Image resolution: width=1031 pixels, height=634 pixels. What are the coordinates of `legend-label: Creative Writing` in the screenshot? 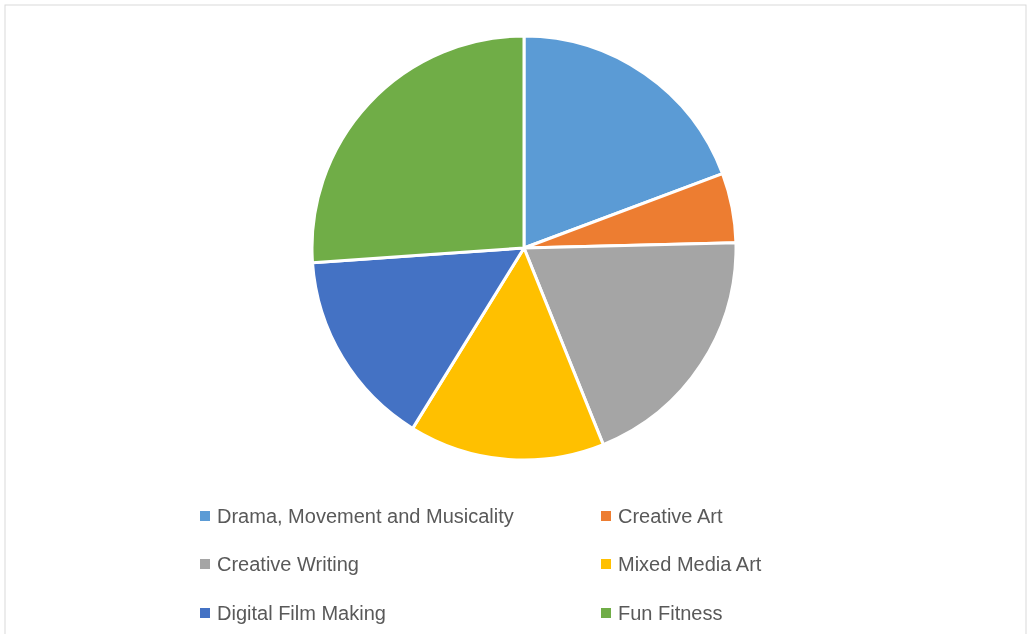 It's located at (288, 564).